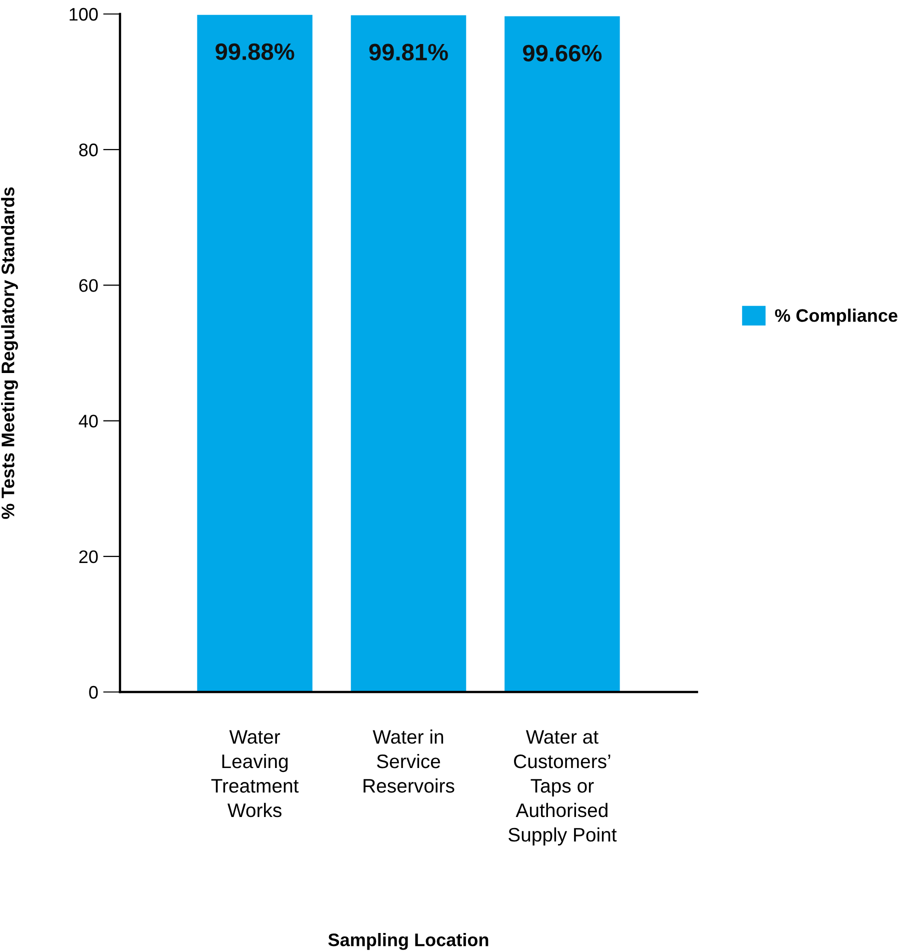 Image resolution: width=916 pixels, height=951 pixels. I want to click on y-tick-label: 60, so click(88, 285).